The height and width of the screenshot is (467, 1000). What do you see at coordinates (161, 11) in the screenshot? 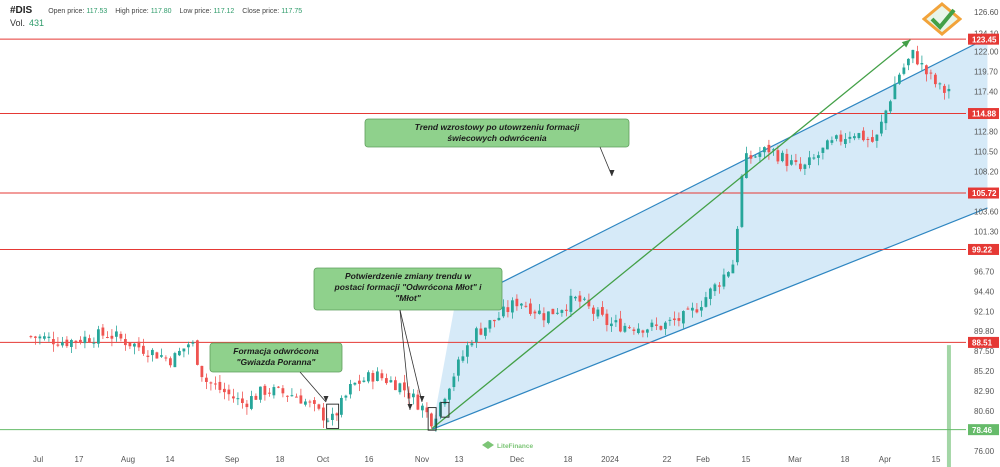
I see `high-value: 117.80` at bounding box center [161, 11].